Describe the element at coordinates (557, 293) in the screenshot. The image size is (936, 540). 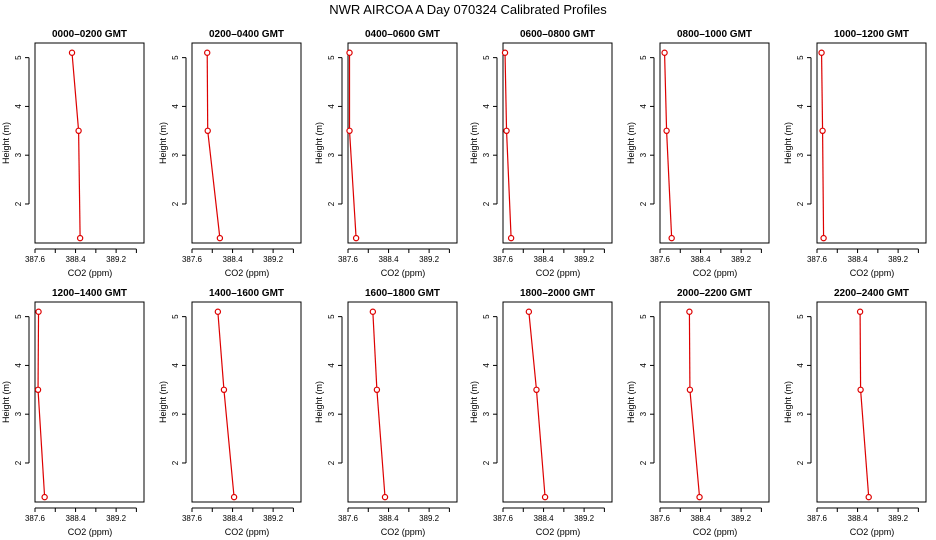
I see `panel-title: 1800–2000 GMT` at that location.